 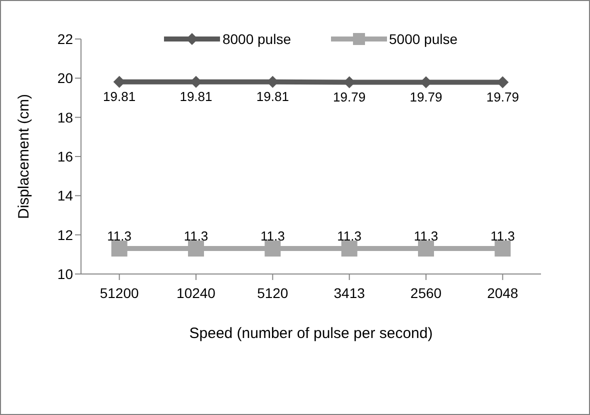 I want to click on x-axis-title: Speed (number of pulse per second), so click(x=311, y=333).